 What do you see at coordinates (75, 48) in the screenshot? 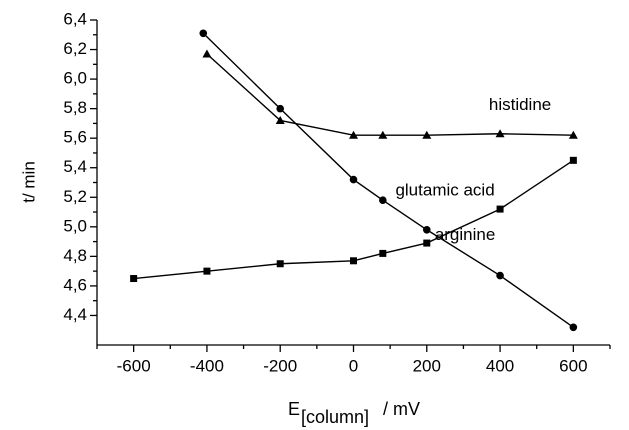
I see `y-tick-label: 6,2` at bounding box center [75, 48].